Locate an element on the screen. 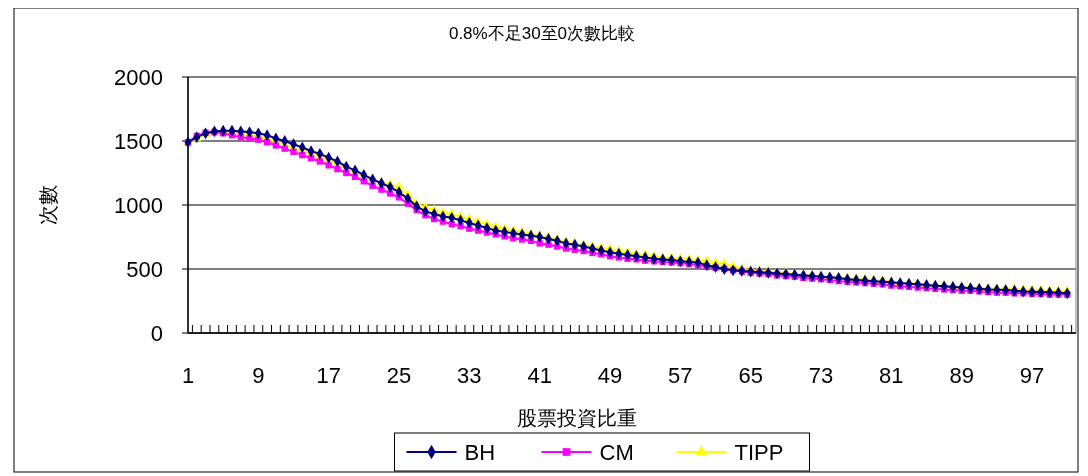 This screenshot has width=1088, height=476. x-tick-label: 9 is located at coordinates (258, 375).